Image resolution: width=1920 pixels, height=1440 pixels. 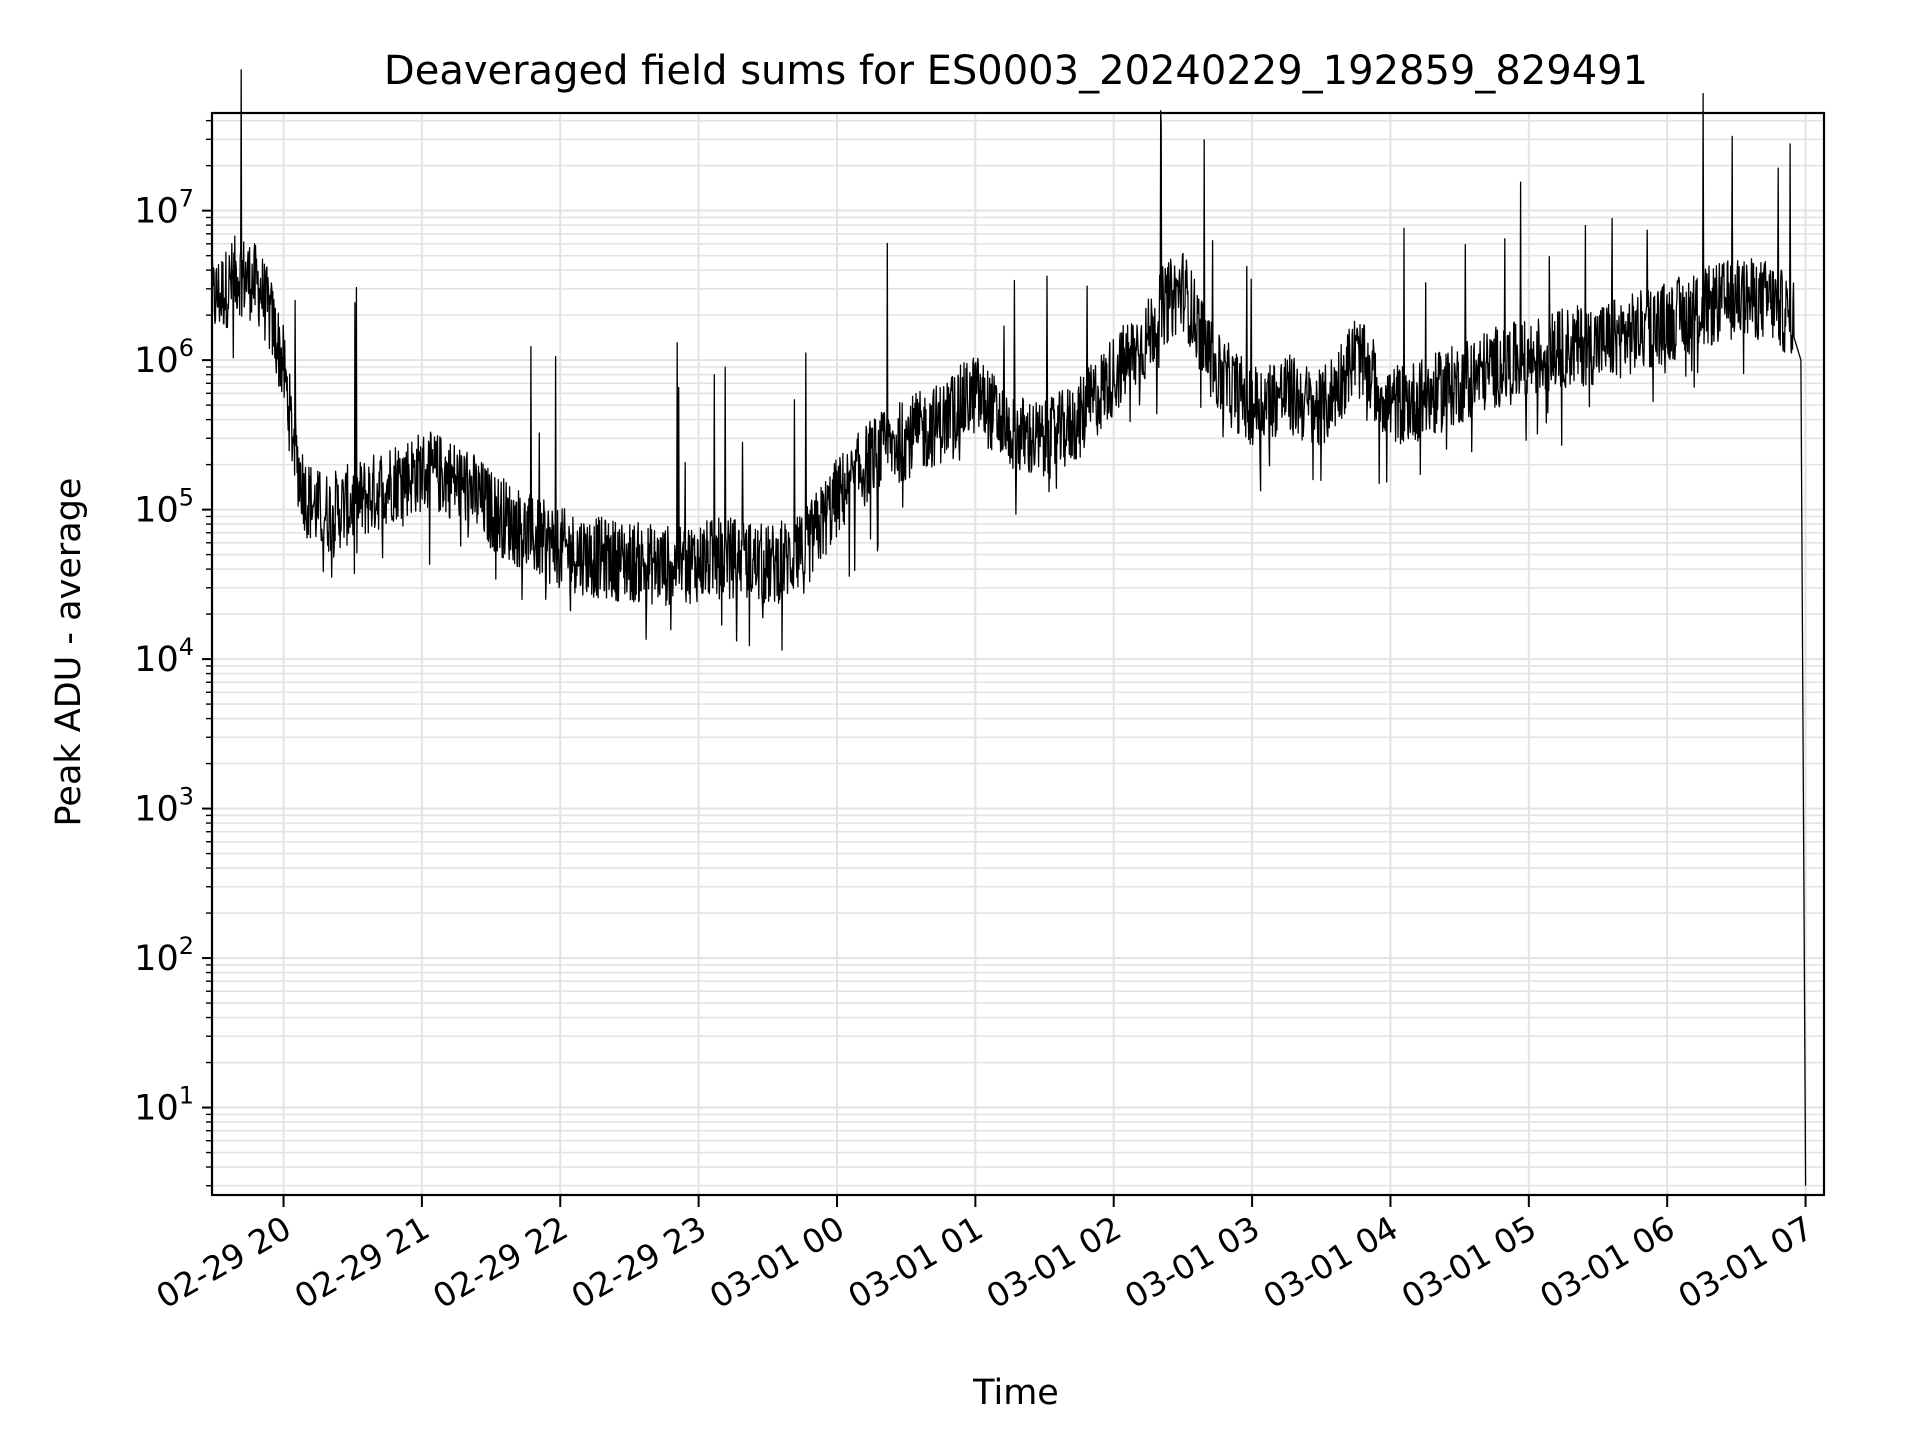 I want to click on y-tick-exponent: 5, so click(x=186, y=498).